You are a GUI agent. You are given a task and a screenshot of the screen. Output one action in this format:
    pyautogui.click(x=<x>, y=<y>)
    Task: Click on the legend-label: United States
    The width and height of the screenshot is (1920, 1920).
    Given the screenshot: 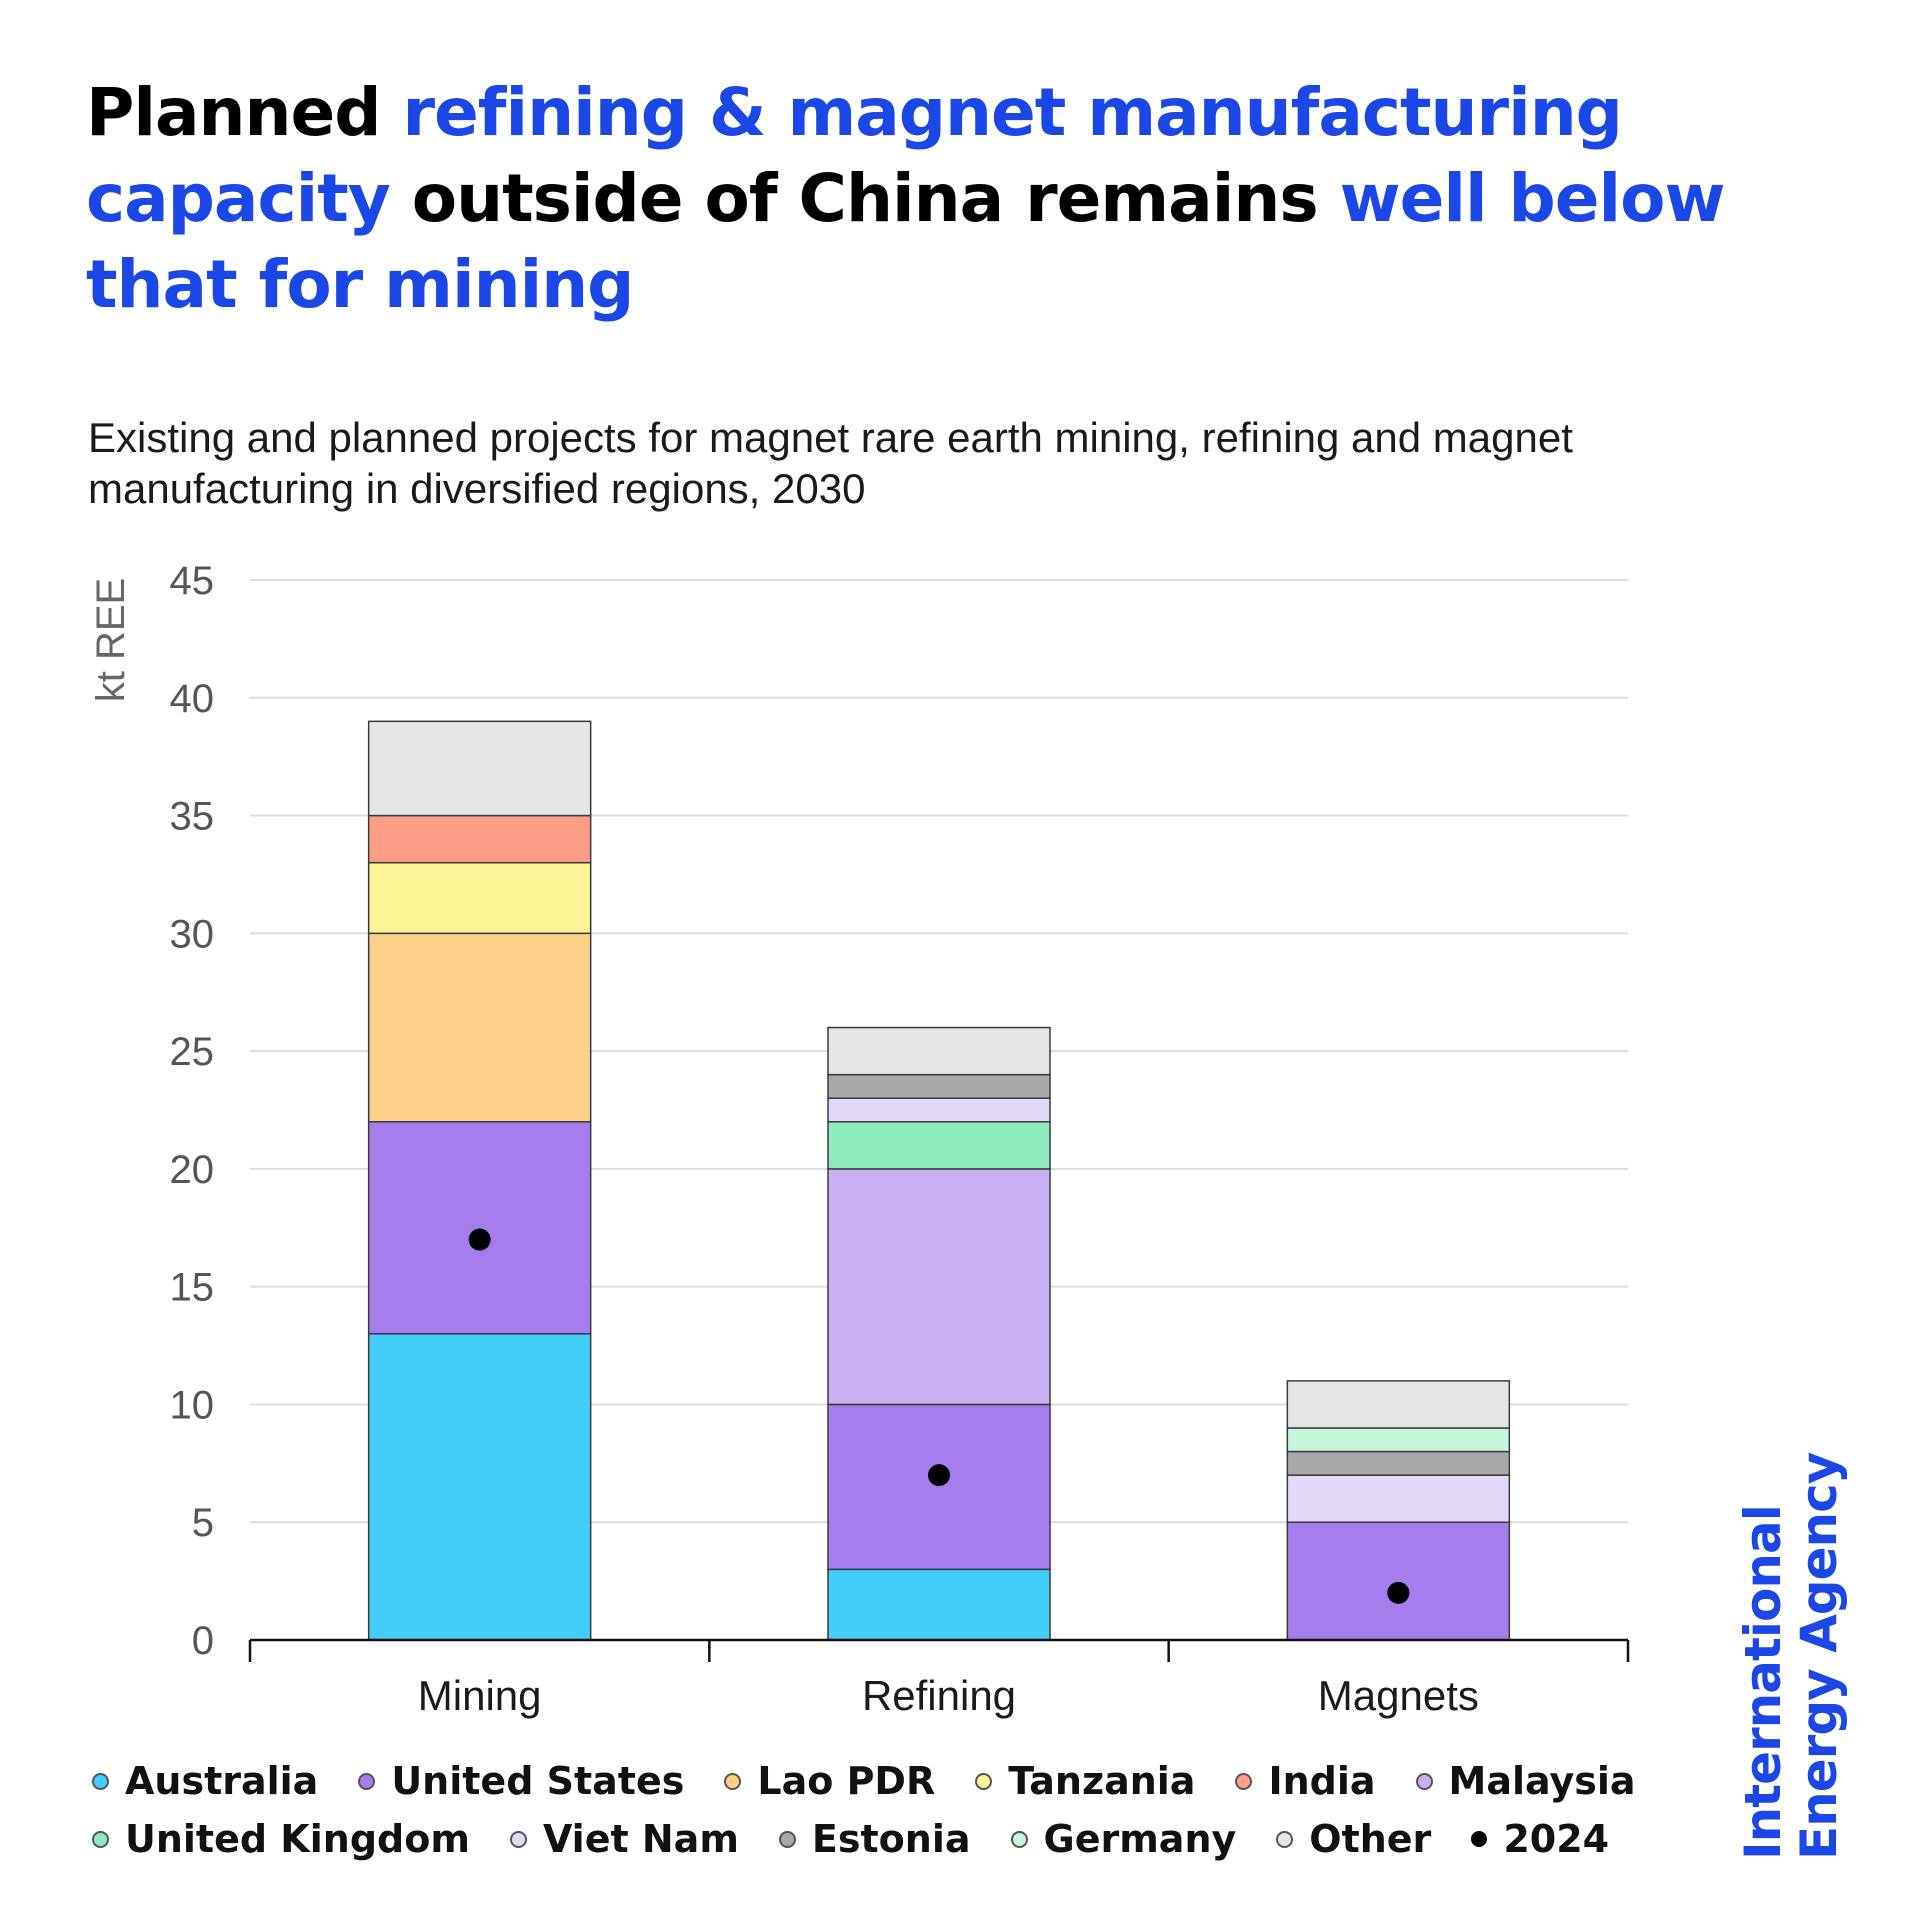 What is the action you would take?
    pyautogui.click(x=538, y=1781)
    